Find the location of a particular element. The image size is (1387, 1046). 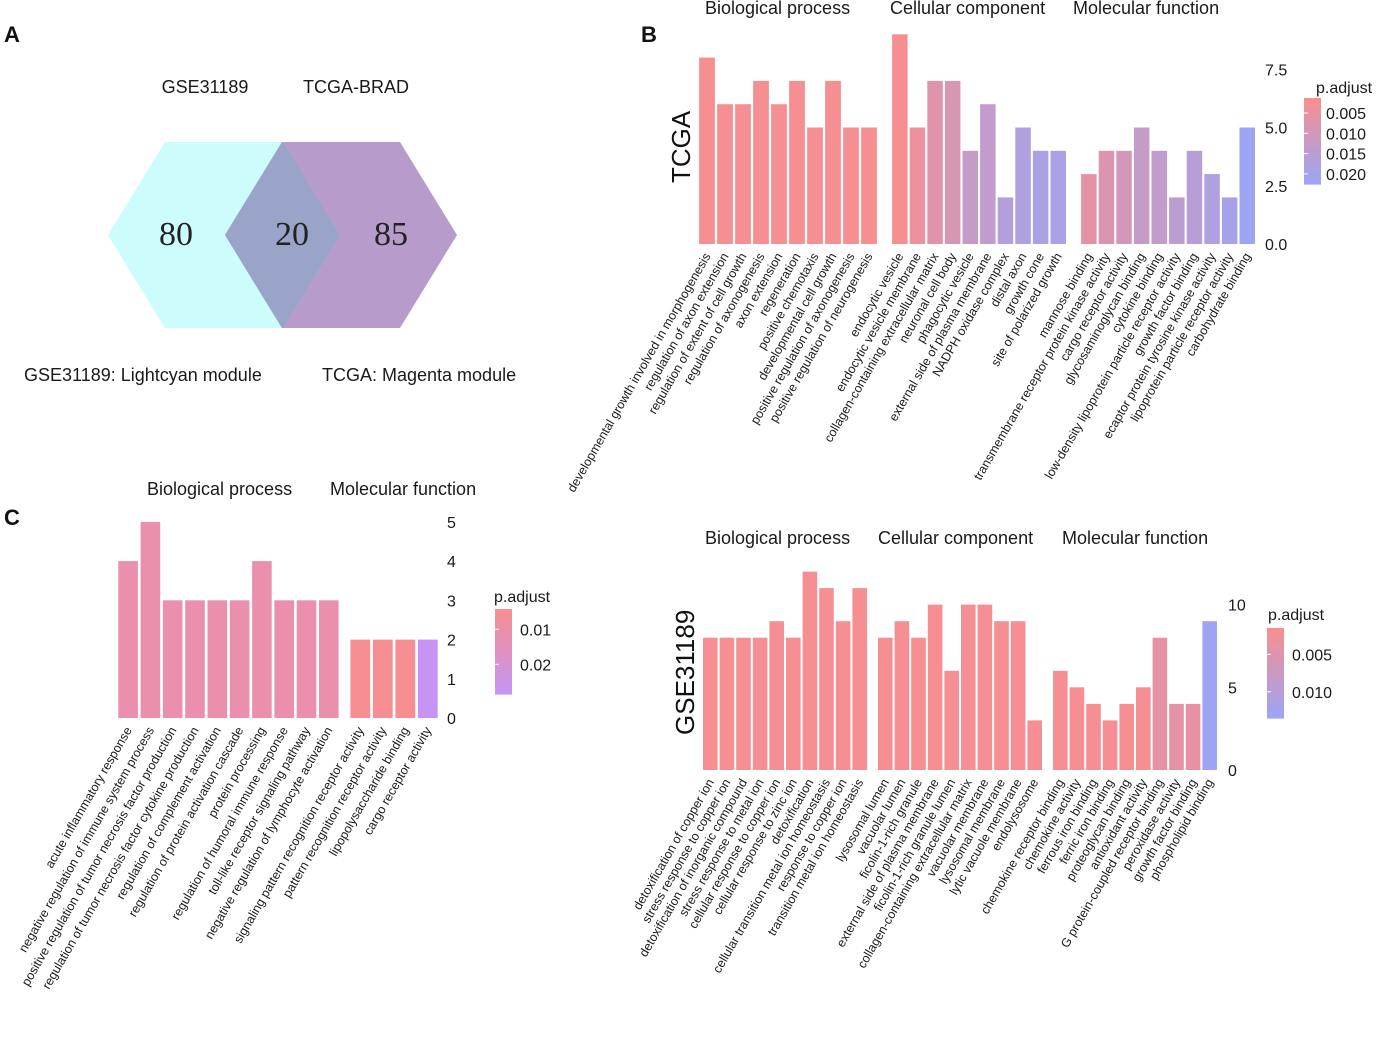

bar-ferric-iron-binding is located at coordinates (1110, 745).